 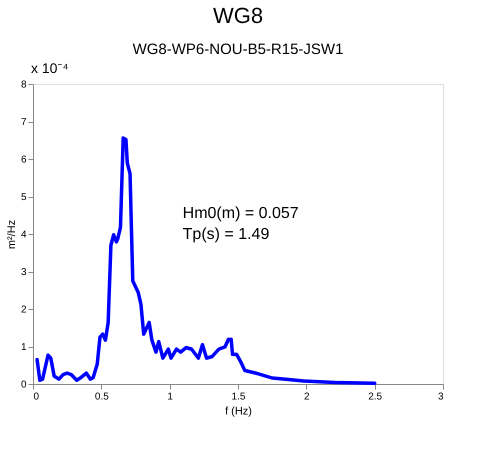 I want to click on y-tick-label: 6, so click(x=23, y=160).